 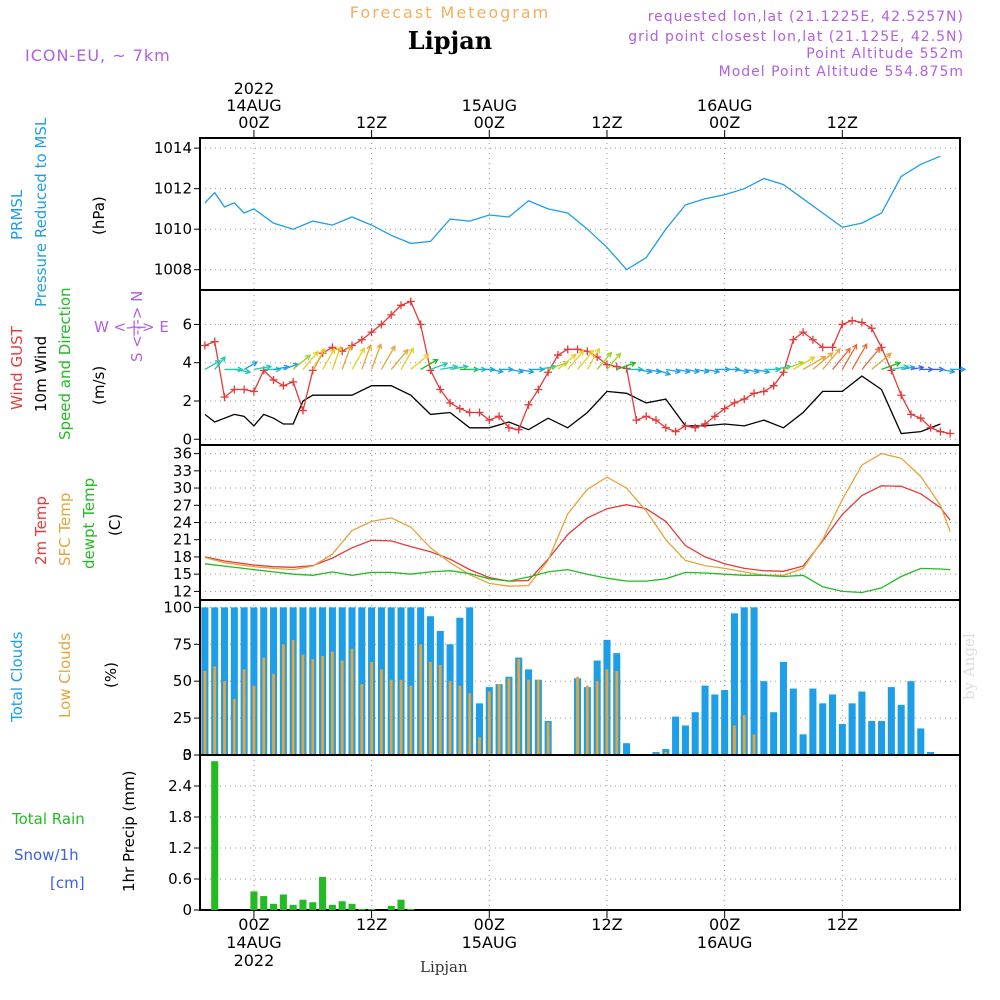 I want to click on y-tick-label: 0.6, so click(x=180, y=879).